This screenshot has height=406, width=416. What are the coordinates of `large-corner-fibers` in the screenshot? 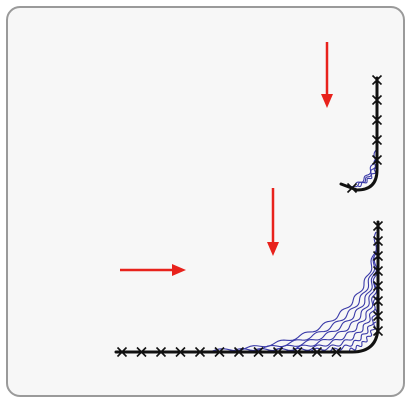 It's located at (287, 292).